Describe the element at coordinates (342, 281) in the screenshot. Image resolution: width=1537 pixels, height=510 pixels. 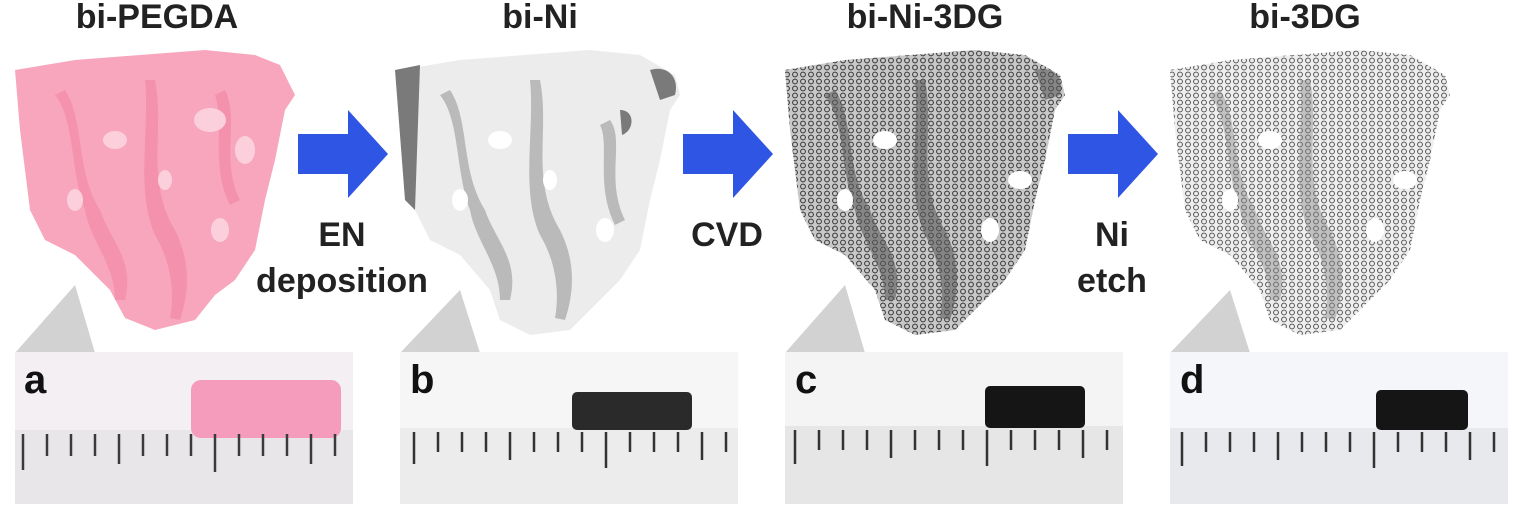
I see `step-label-line2: deposition` at that location.